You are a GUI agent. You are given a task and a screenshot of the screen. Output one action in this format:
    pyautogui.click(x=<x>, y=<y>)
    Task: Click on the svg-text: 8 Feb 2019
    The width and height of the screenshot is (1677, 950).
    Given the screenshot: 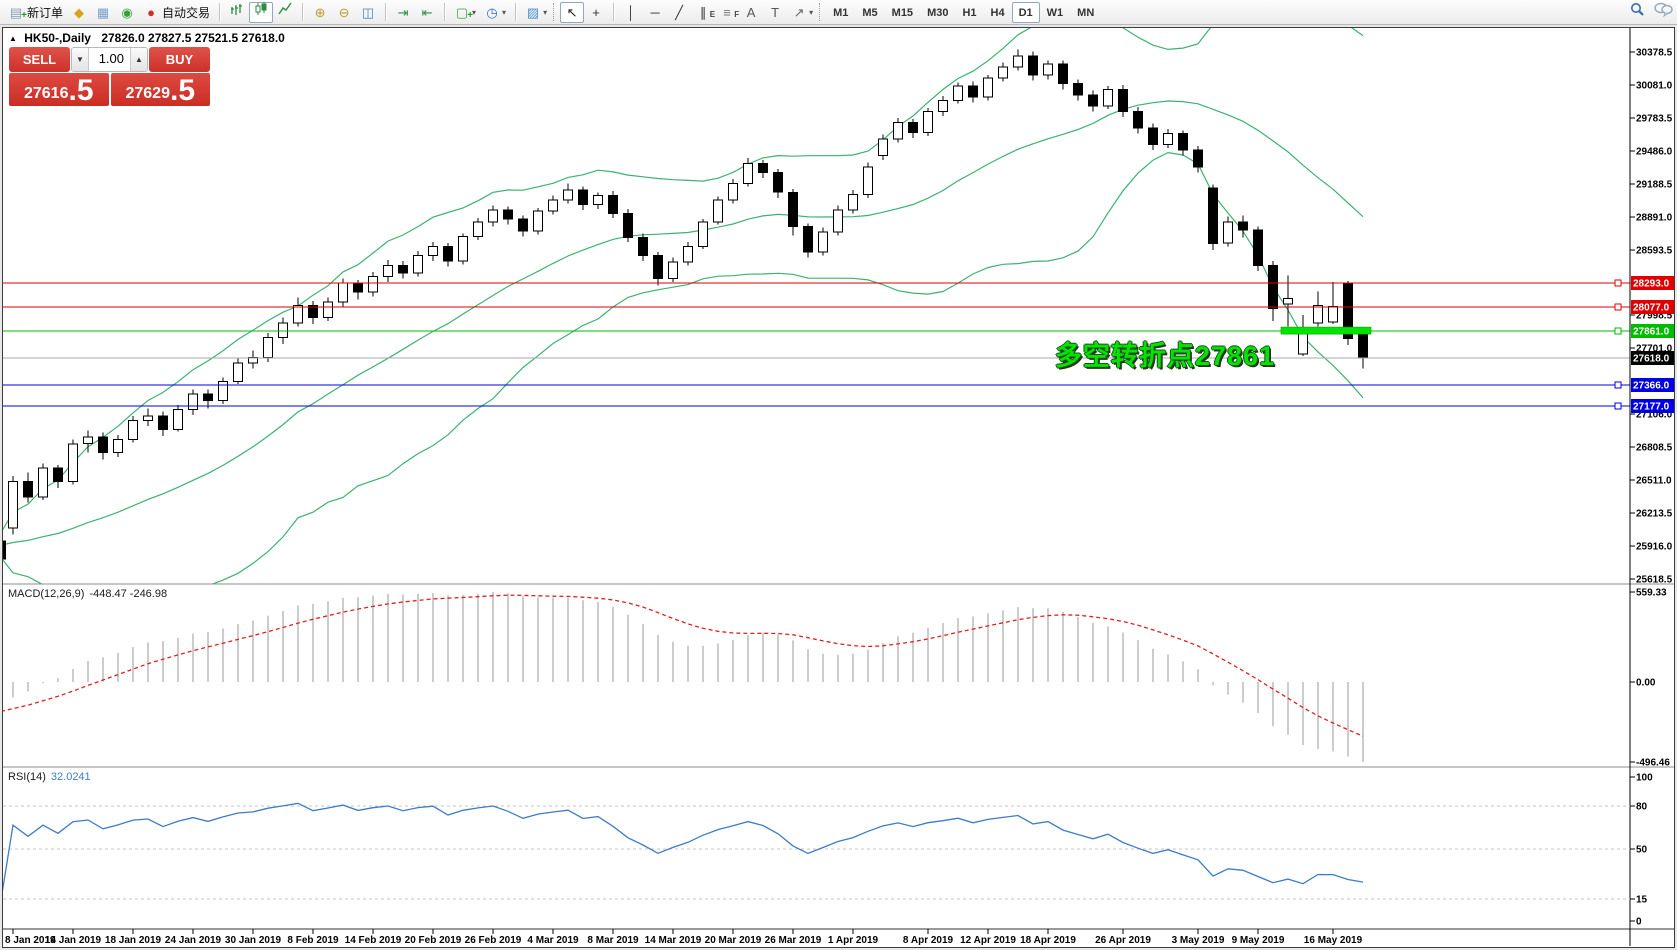 What is the action you would take?
    pyautogui.click(x=313, y=940)
    